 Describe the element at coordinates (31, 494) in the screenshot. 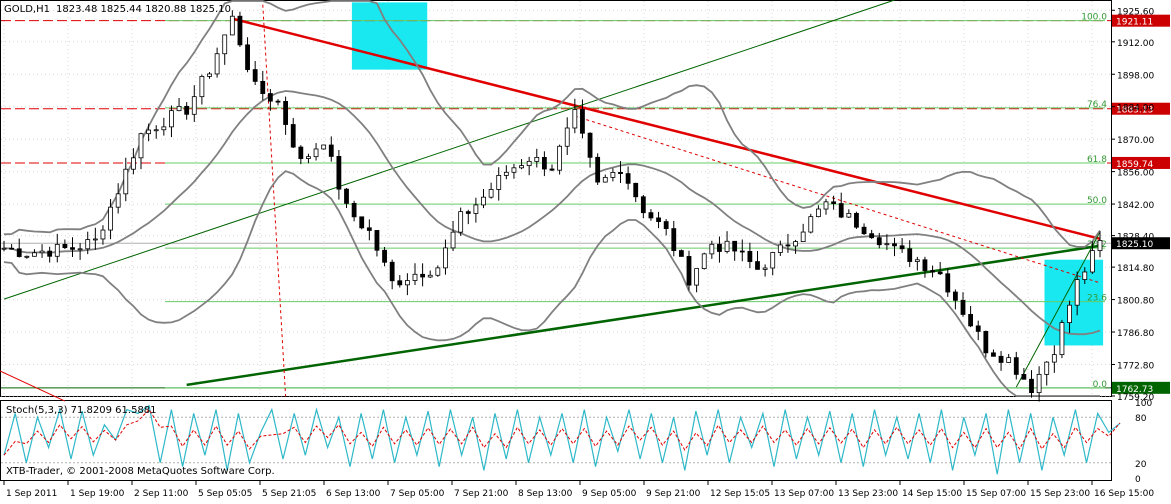

I see `time-tick-label: 1 Sep 2011` at that location.